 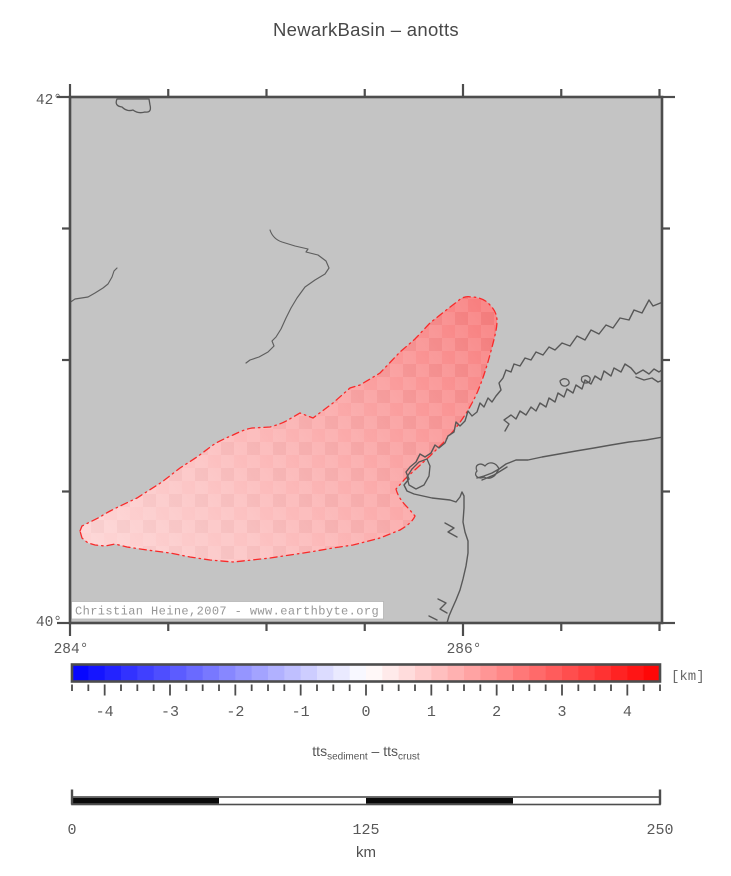 I want to click on rockaway-spit, so click(x=494, y=473).